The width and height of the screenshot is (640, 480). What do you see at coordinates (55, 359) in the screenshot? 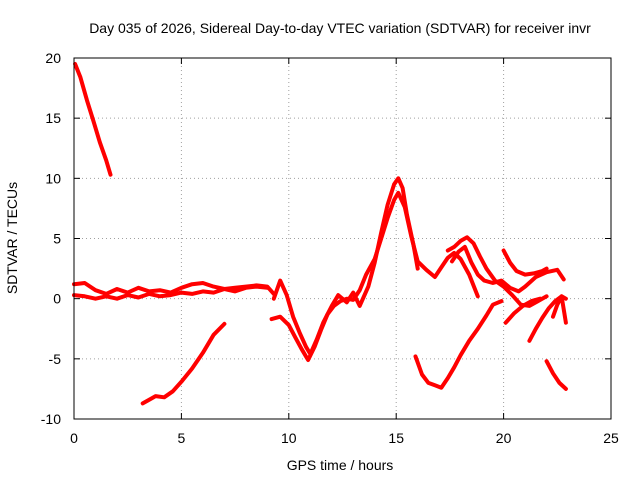
I see `y-tick-label: -5` at bounding box center [55, 359].